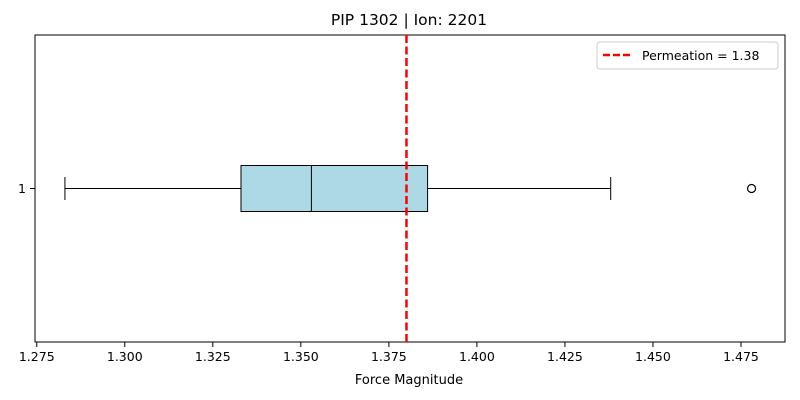 The image size is (800, 400). What do you see at coordinates (301, 356) in the screenshot?
I see `x-tick-label: 1.350` at bounding box center [301, 356].